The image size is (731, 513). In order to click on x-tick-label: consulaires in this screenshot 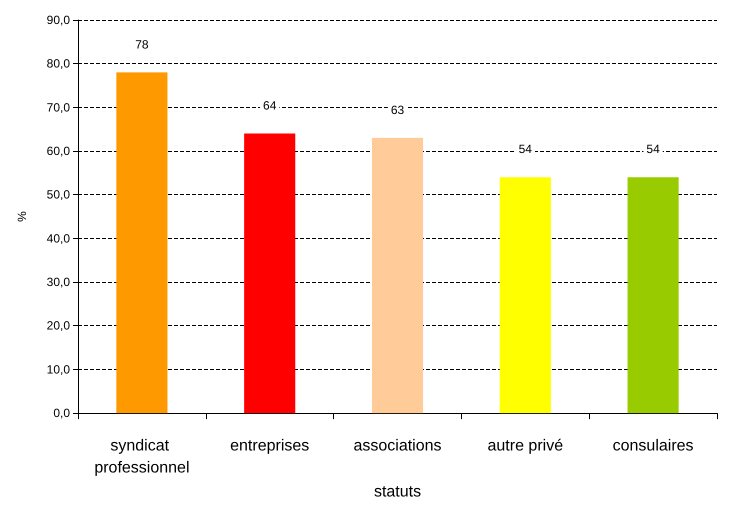, I will do `click(653, 446)`.